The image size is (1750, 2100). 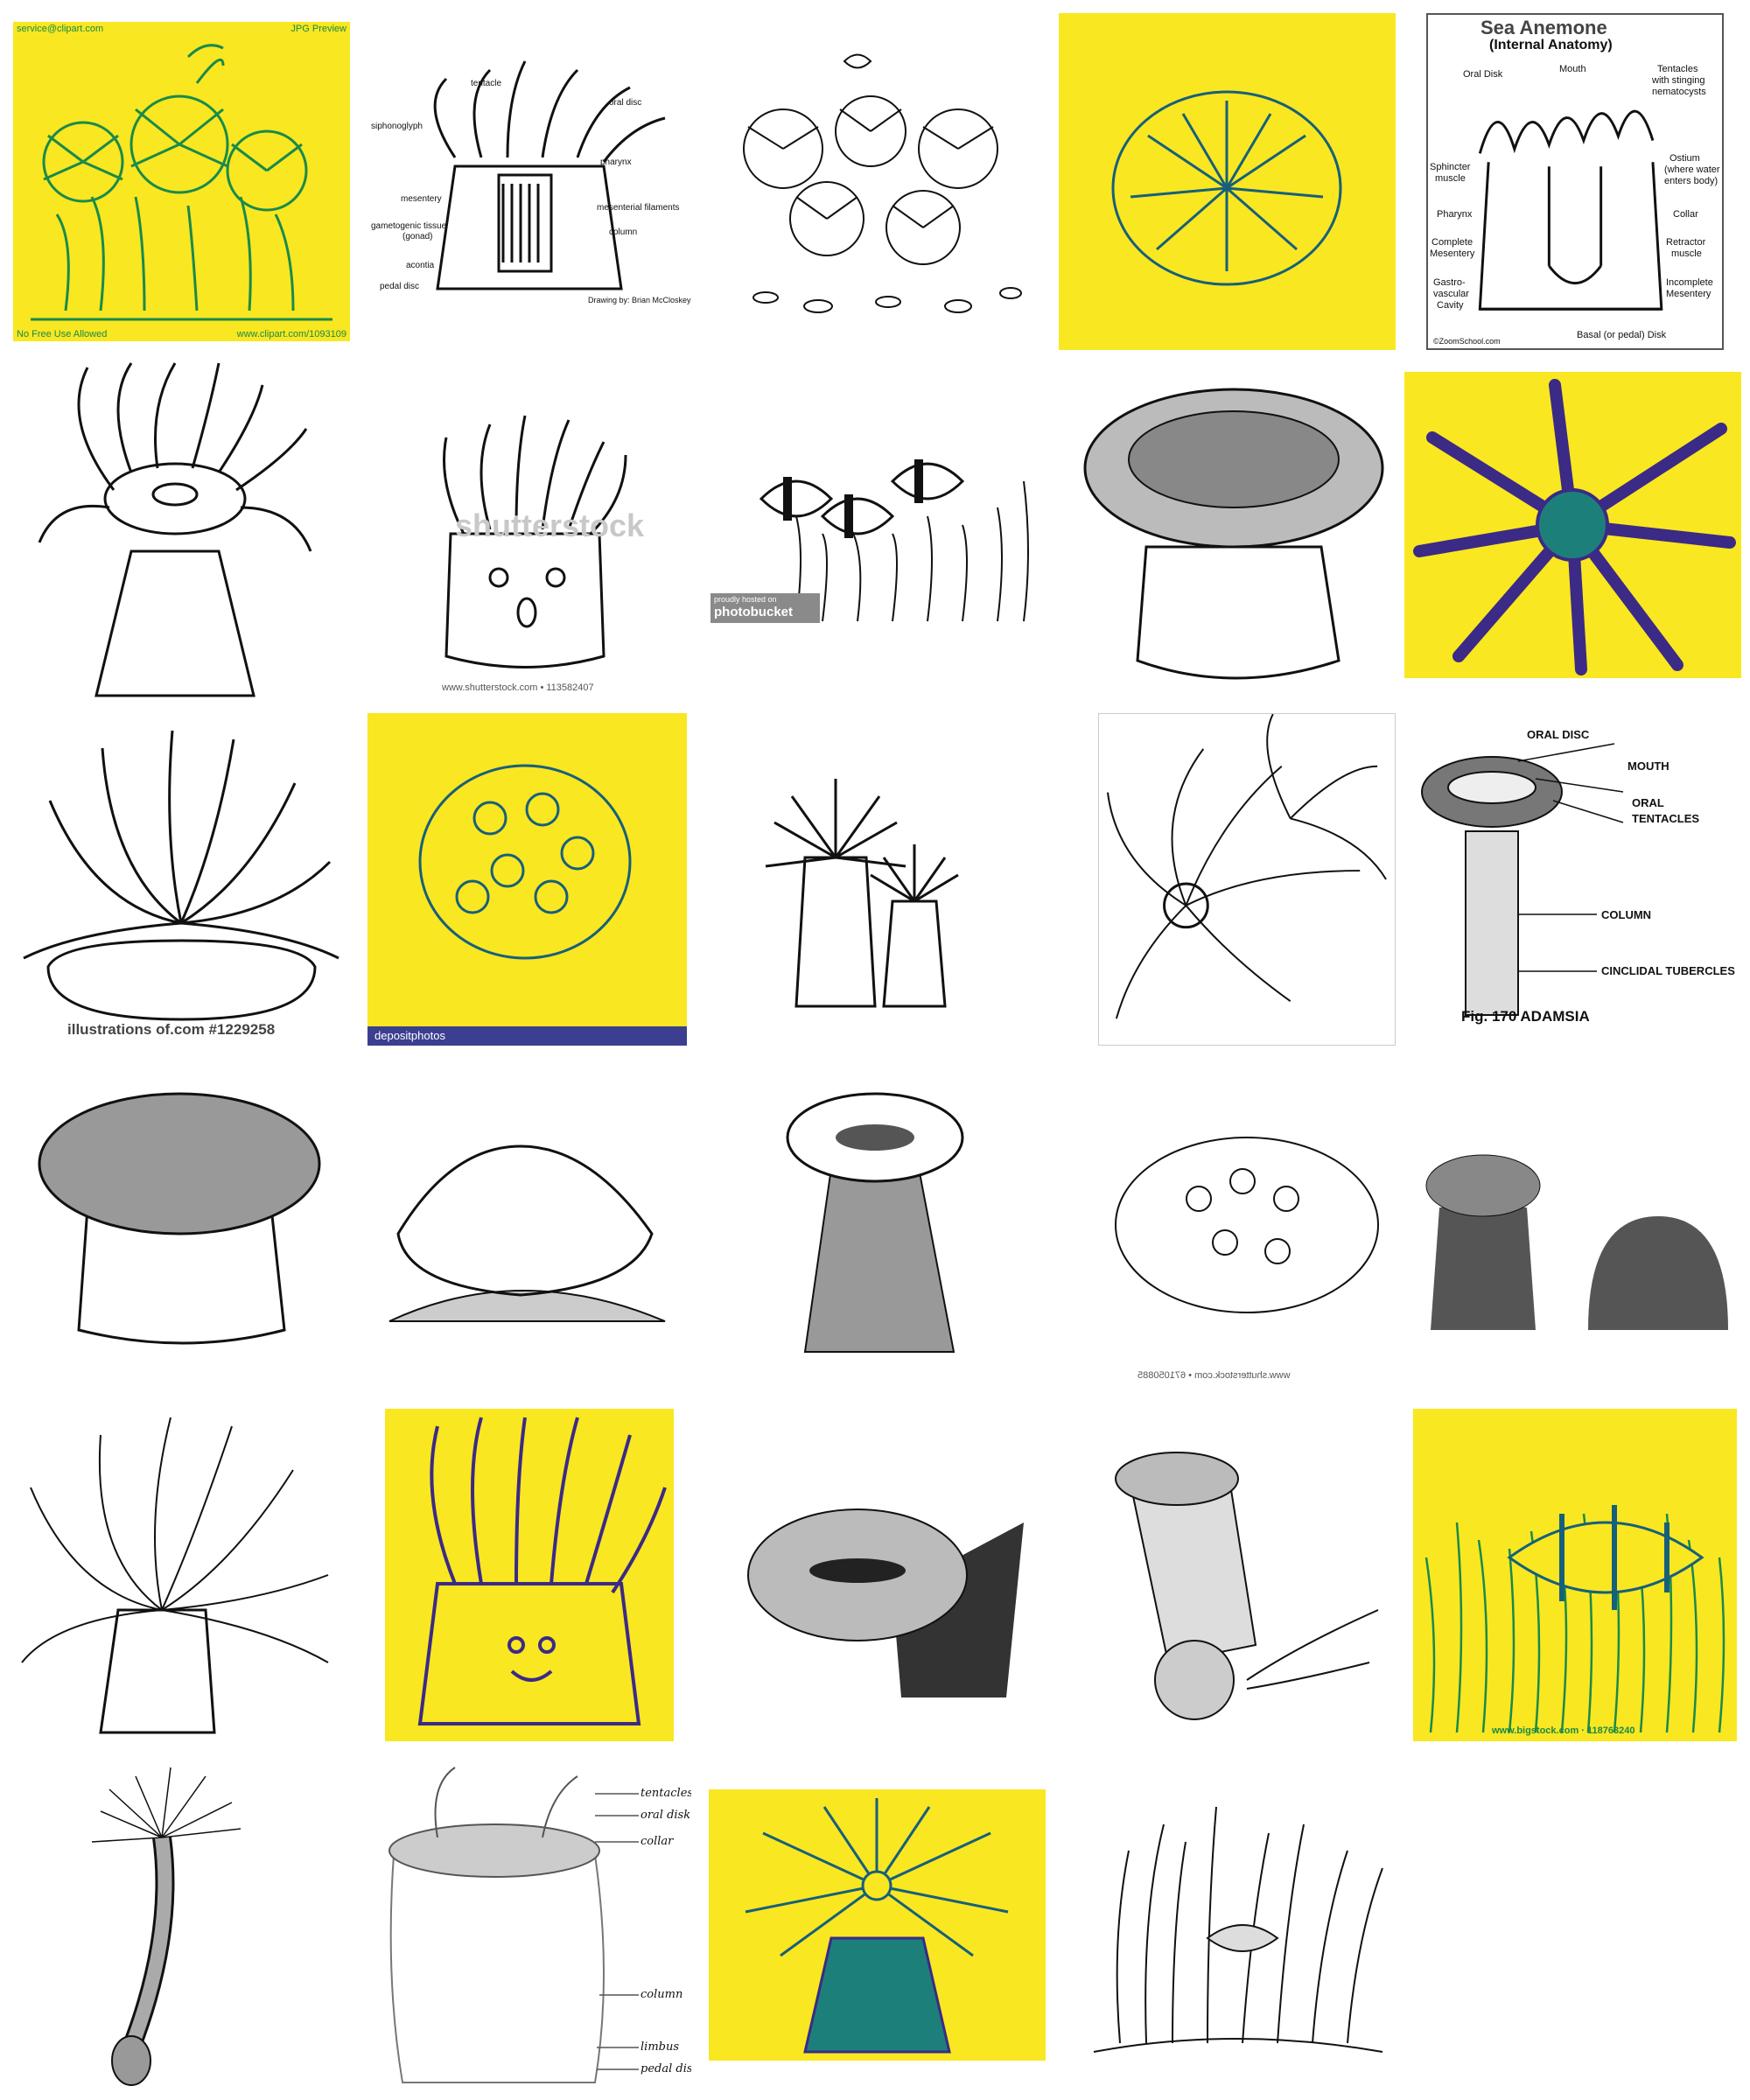 What do you see at coordinates (527, 1036) in the screenshot?
I see `depositphotos-footer: depositphotos` at bounding box center [527, 1036].